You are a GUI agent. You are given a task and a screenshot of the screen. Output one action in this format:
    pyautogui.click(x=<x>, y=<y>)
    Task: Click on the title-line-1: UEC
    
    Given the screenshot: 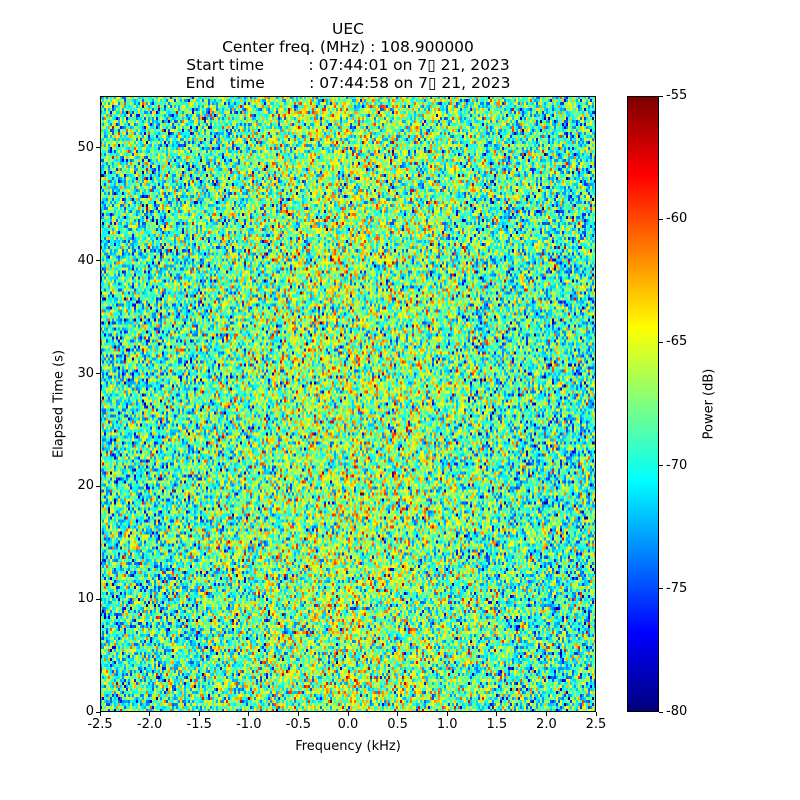 What is the action you would take?
    pyautogui.click(x=348, y=29)
    